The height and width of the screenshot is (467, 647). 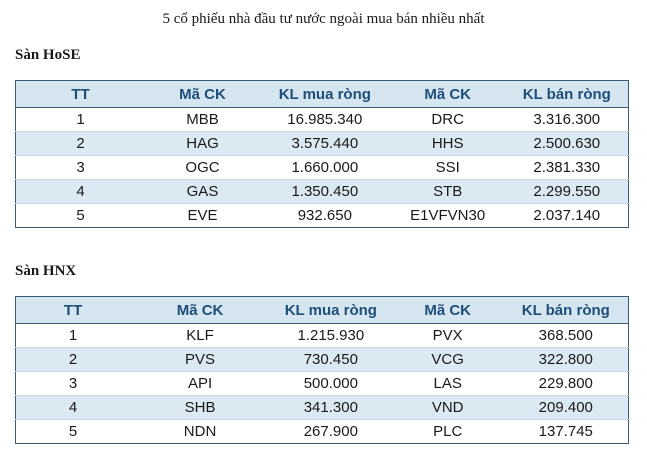 I want to click on cell-net-buy: 500.000, so click(x=330, y=383).